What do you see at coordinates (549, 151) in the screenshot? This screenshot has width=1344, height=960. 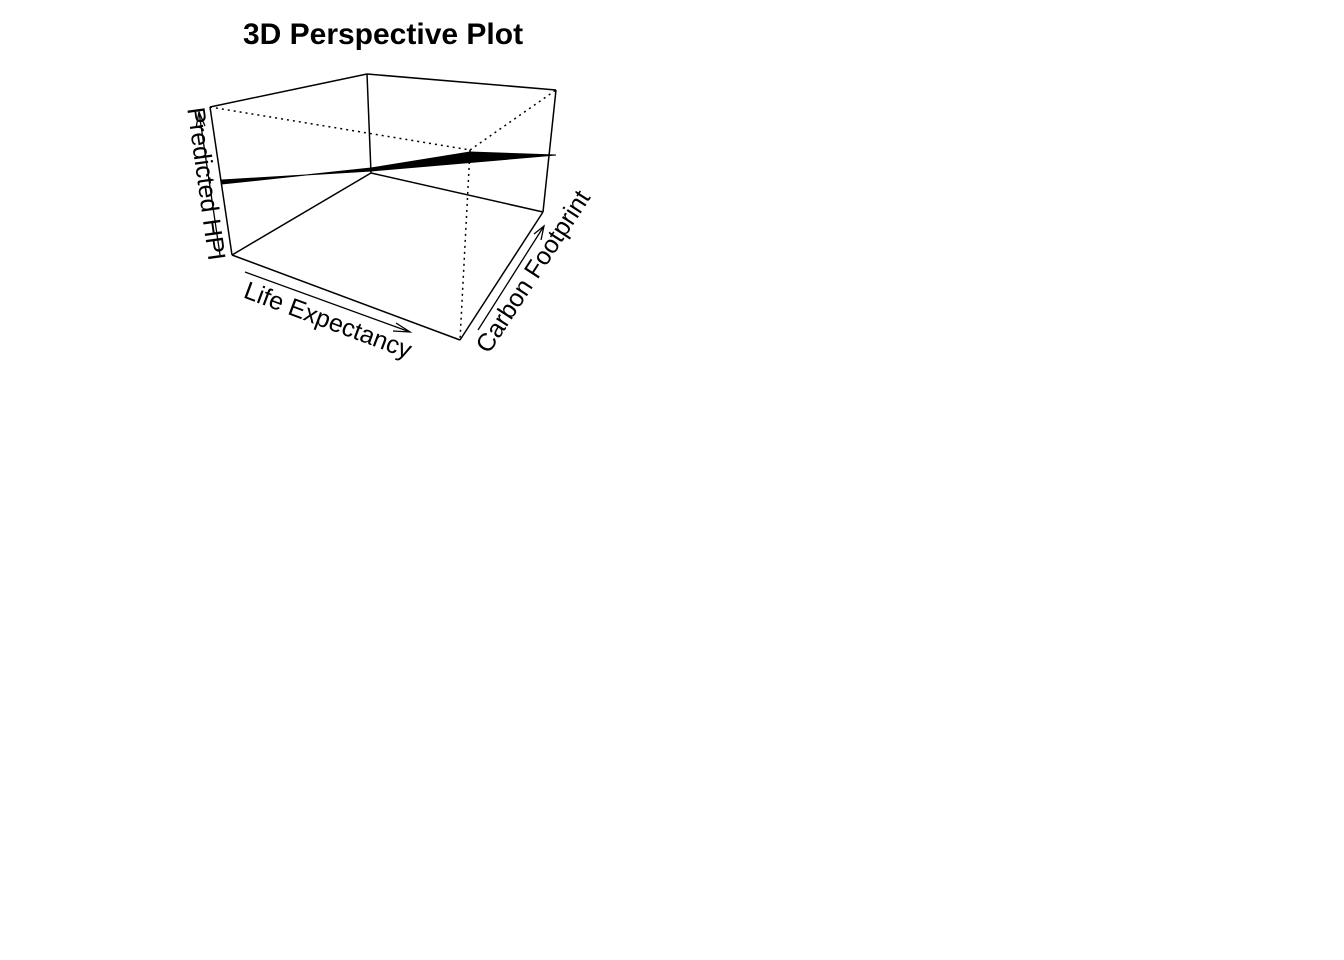 I see `box-edge-right-vertical` at bounding box center [549, 151].